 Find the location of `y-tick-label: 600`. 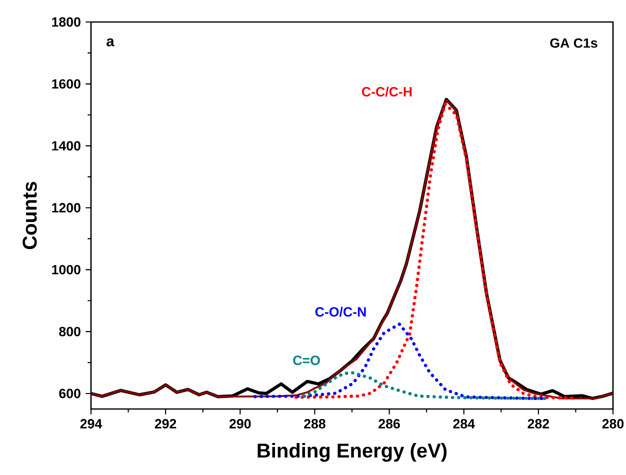

y-tick-label: 600 is located at coordinates (69, 393).